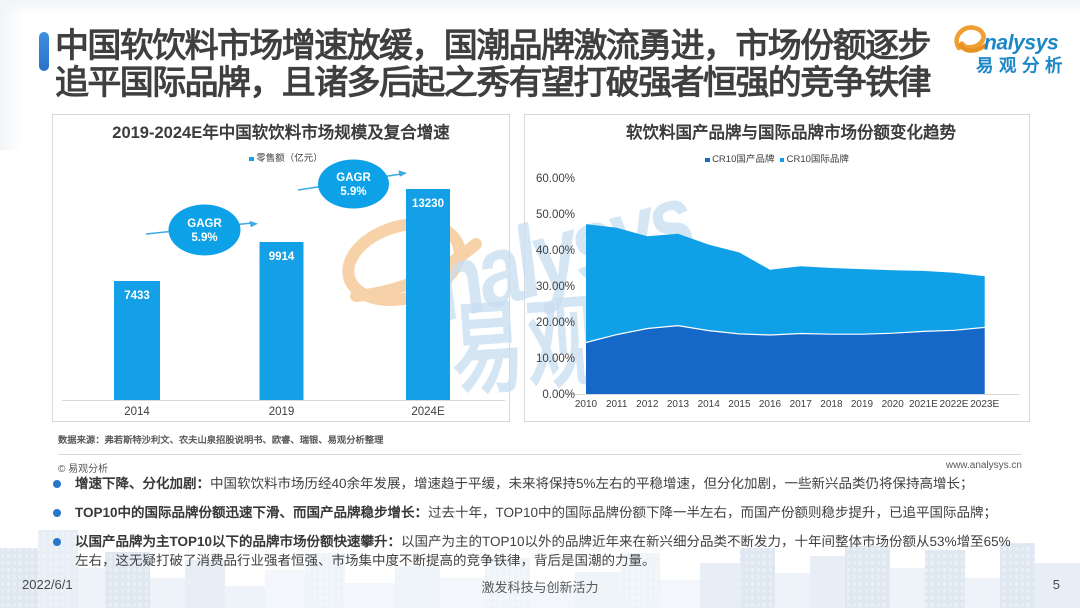  Describe the element at coordinates (555, 179) in the screenshot. I see `svg-text: 60.00%` at that location.